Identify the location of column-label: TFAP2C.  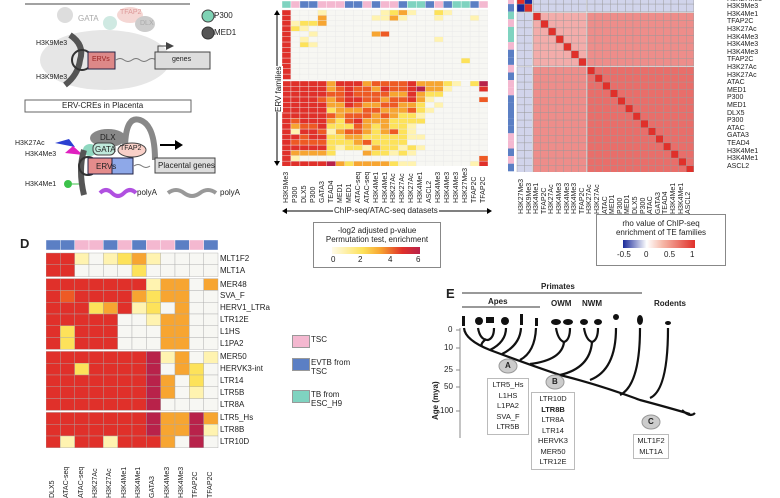
(196, 484).